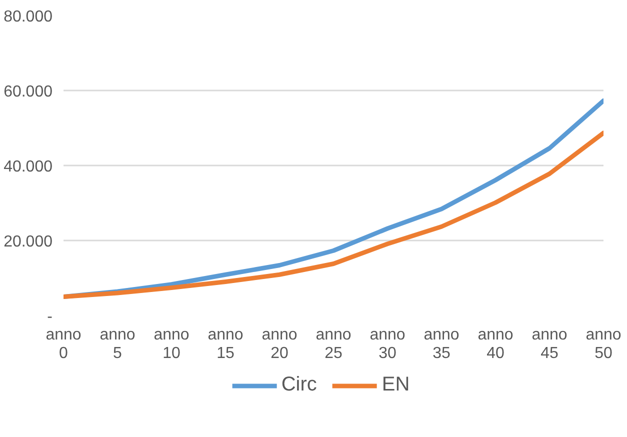  I want to click on legend-label: Circ, so click(299, 385).